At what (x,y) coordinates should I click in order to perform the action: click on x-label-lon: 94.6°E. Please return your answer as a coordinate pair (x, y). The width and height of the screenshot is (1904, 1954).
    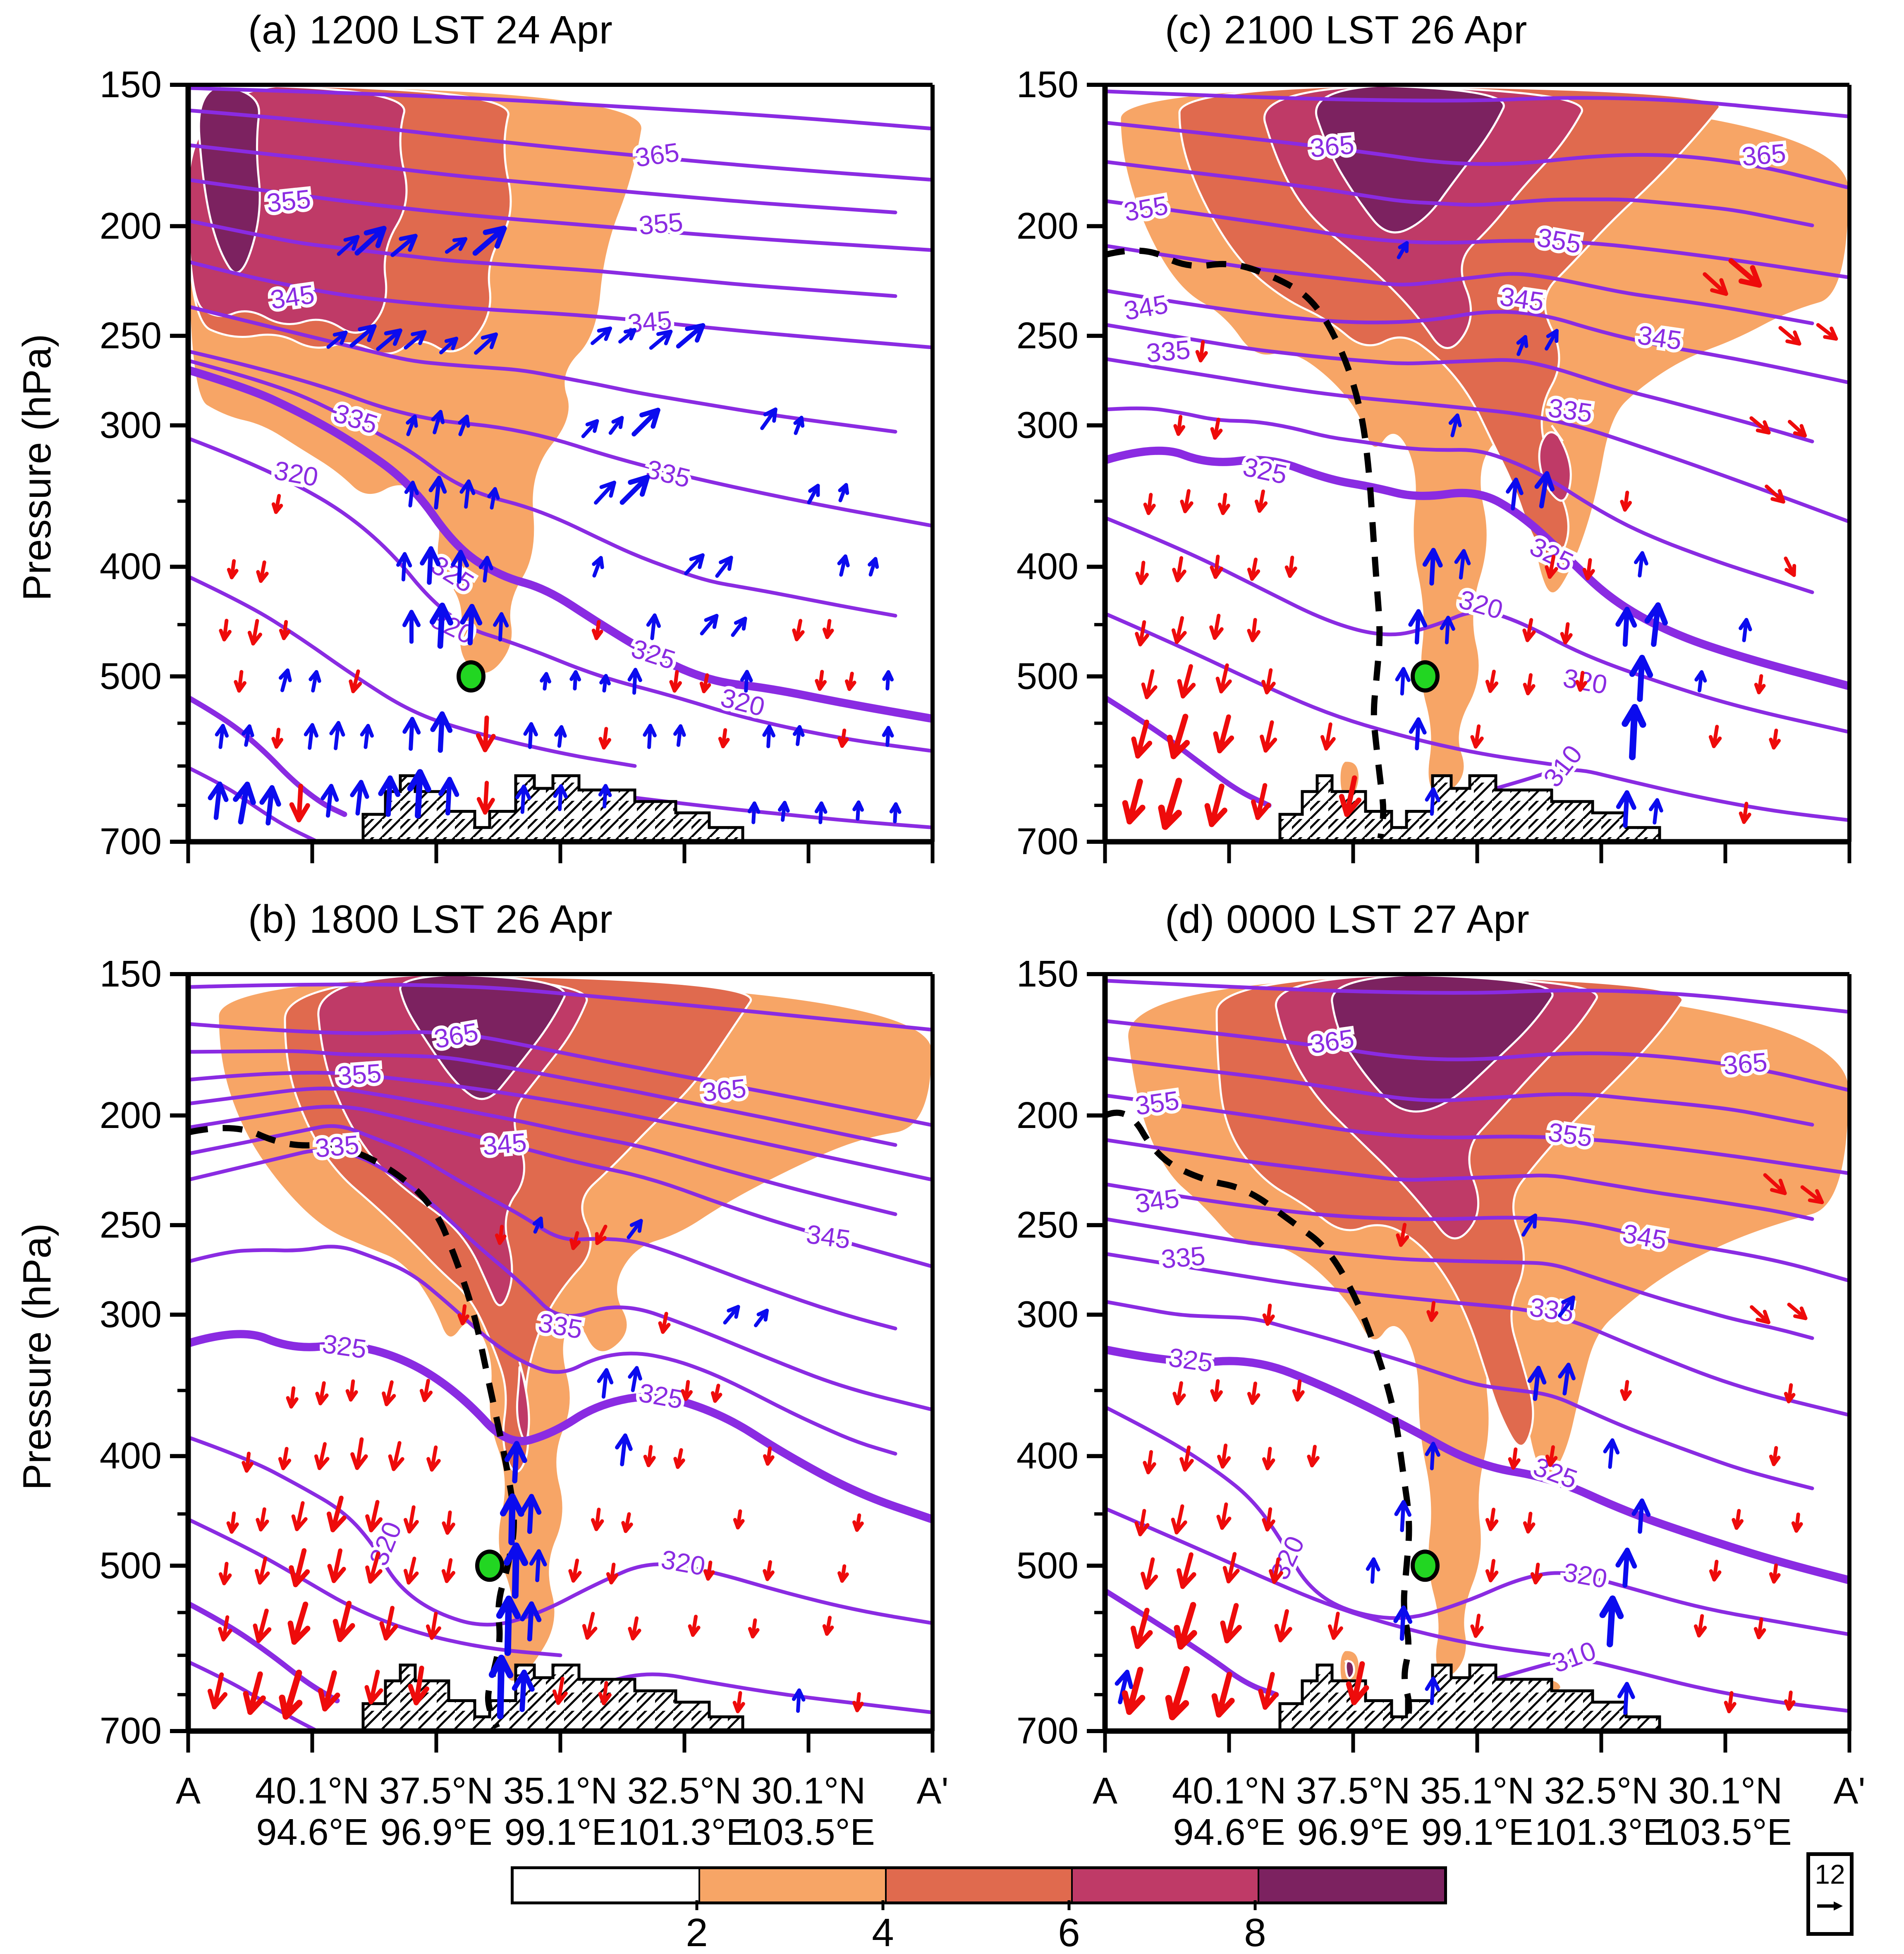
    Looking at the image, I should click on (1229, 1832).